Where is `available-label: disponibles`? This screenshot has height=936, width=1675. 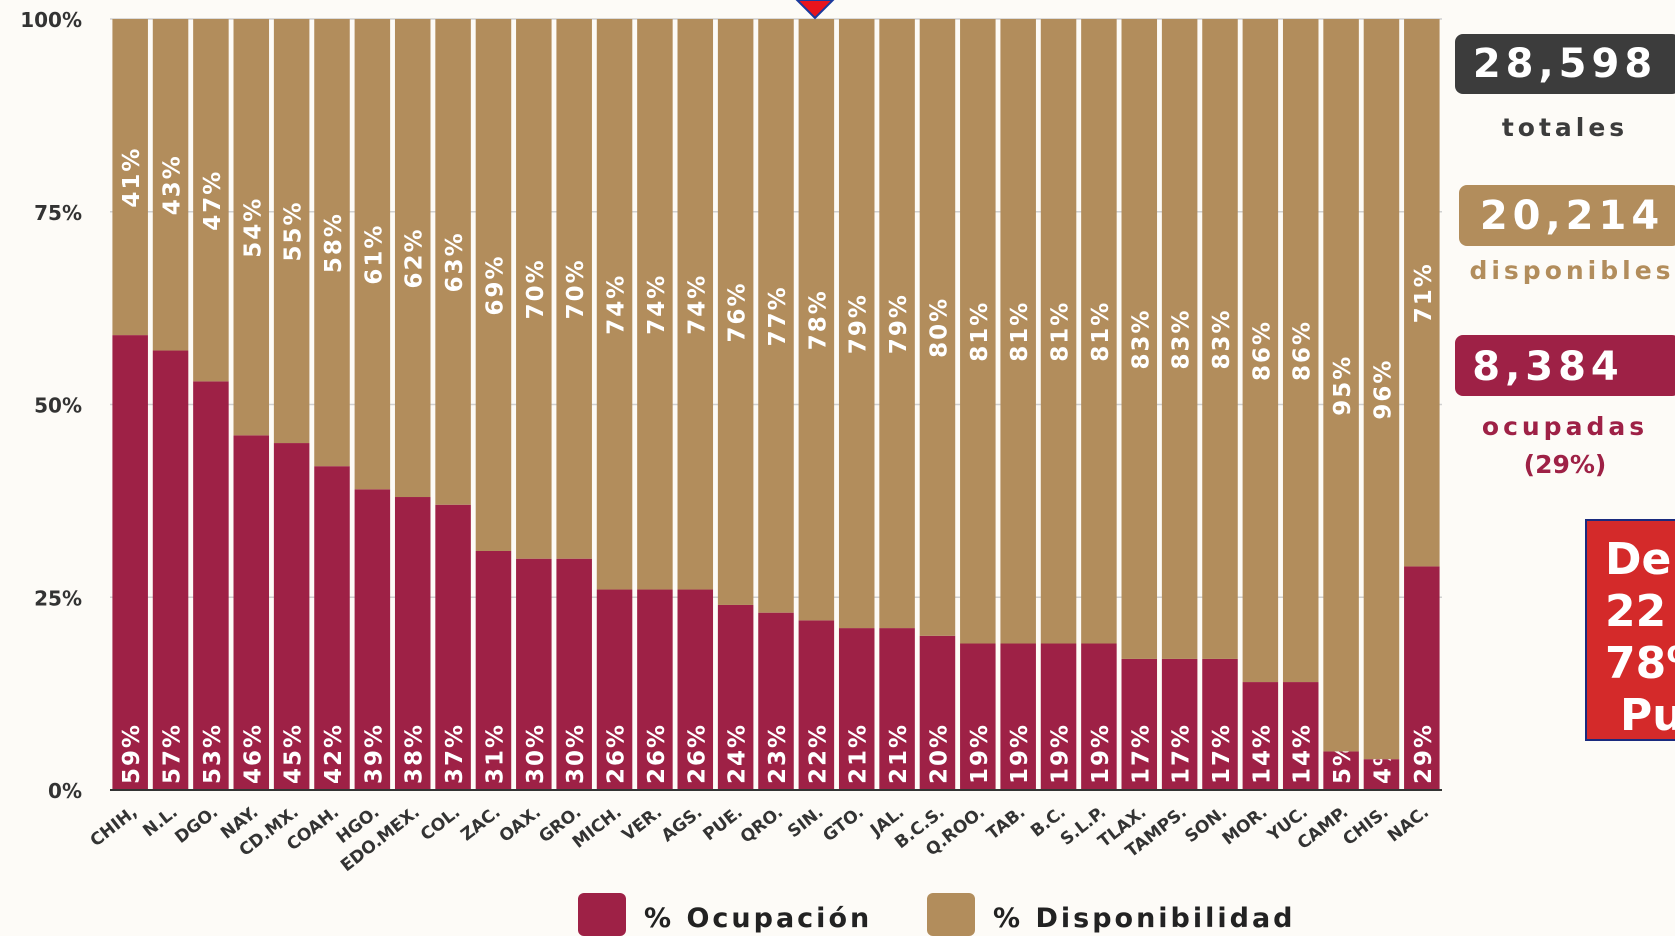
available-label: disponibles is located at coordinates (1571, 270).